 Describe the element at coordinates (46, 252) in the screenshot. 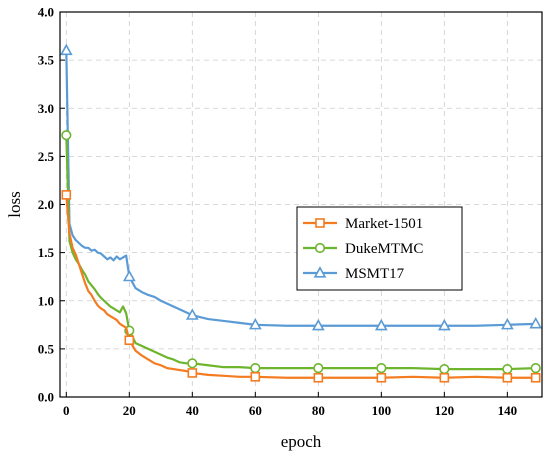

I see `y-tick-label: 1.5` at that location.